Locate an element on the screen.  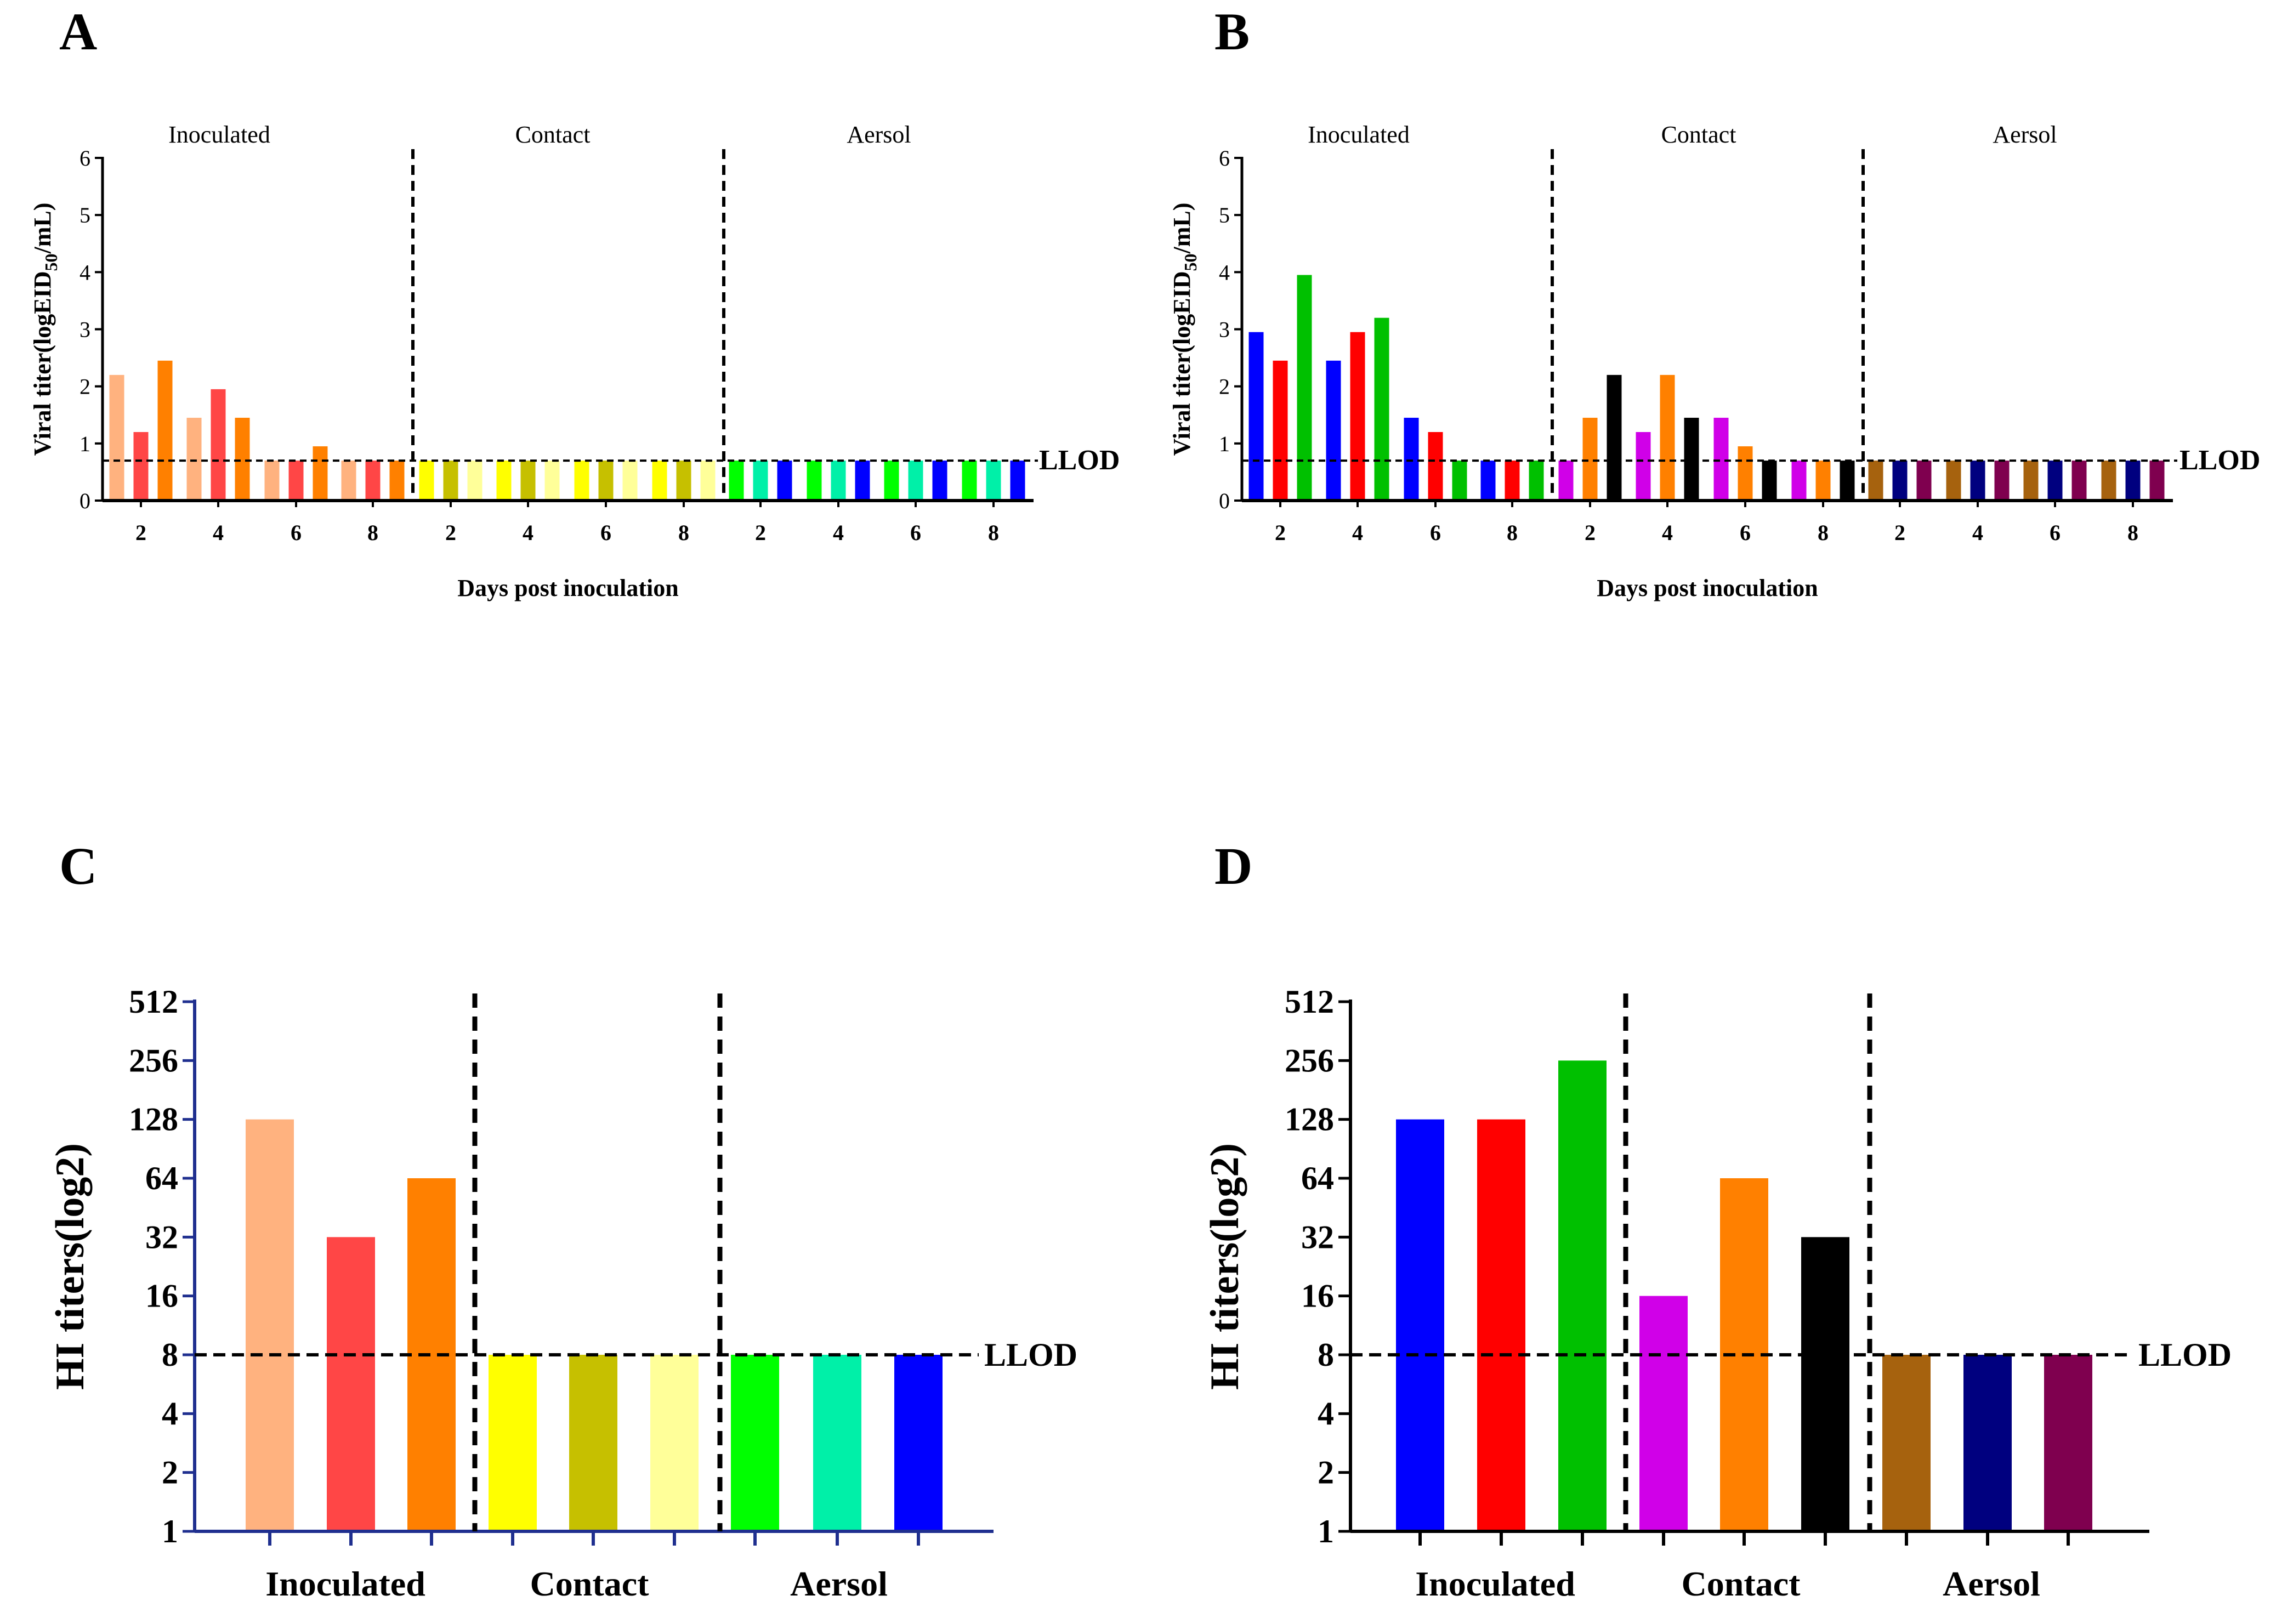
group-label-inoculated: Inoculated is located at coordinates (345, 1583).